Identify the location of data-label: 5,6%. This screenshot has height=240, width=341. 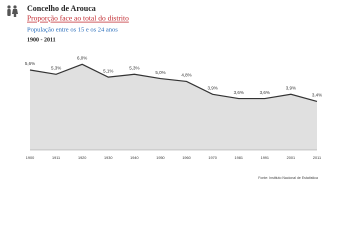
(30, 63).